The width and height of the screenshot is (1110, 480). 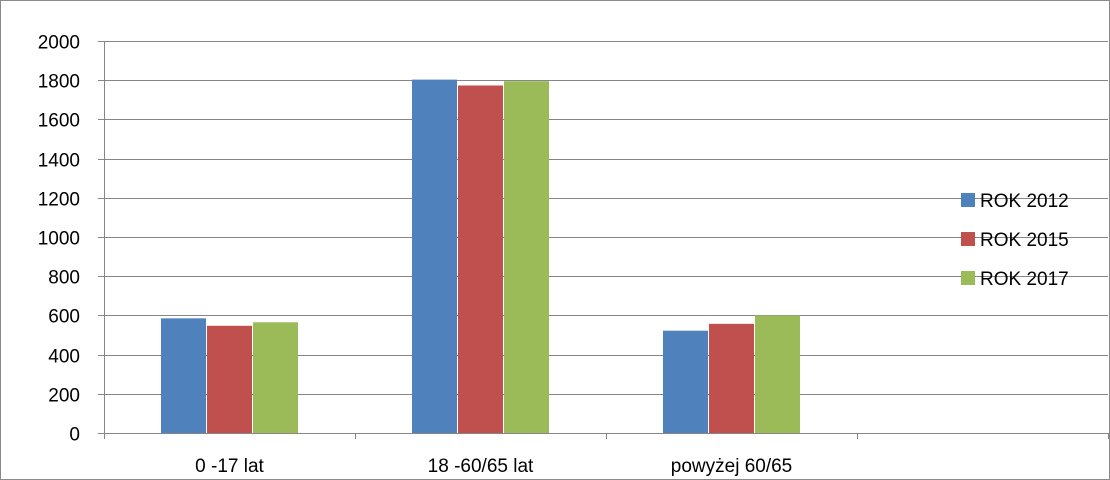 I want to click on y-tick-label: 0, so click(x=74, y=435).